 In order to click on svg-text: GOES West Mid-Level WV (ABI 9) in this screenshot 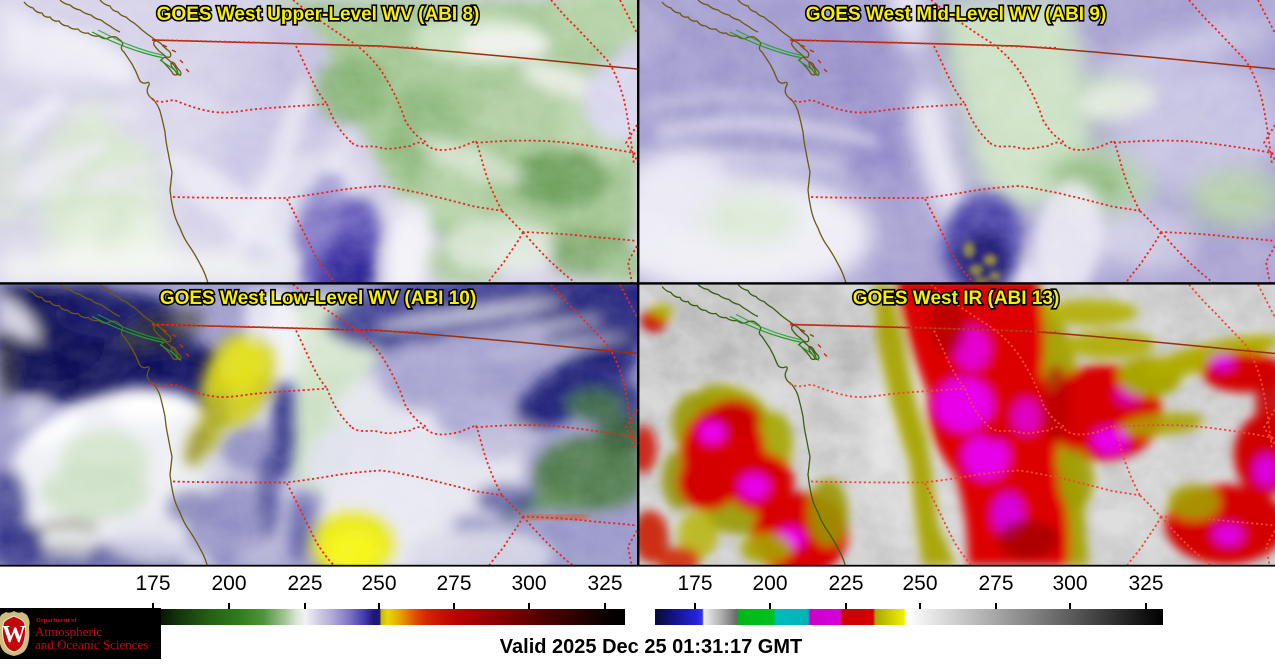, I will do `click(956, 14)`.